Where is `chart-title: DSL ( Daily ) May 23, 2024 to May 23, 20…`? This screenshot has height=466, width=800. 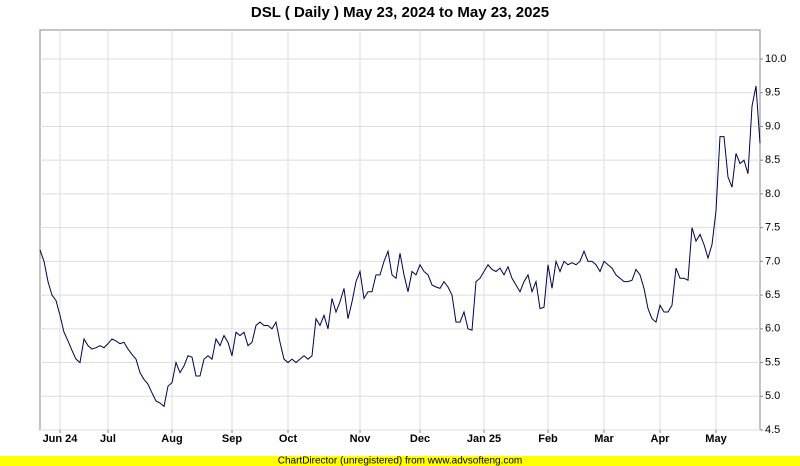 chart-title: DSL ( Daily ) May 23, 2024 to May 23, 20… is located at coordinates (400, 12).